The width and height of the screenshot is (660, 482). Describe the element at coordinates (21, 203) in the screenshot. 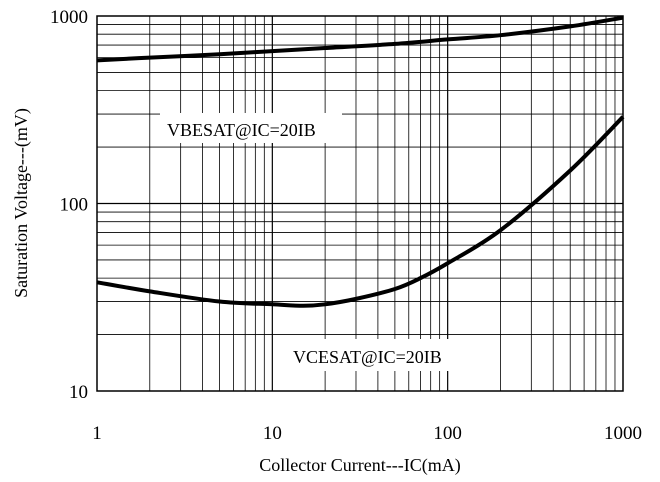

I see `y-axis-title: Saturation Voltage---(mV)` at that location.